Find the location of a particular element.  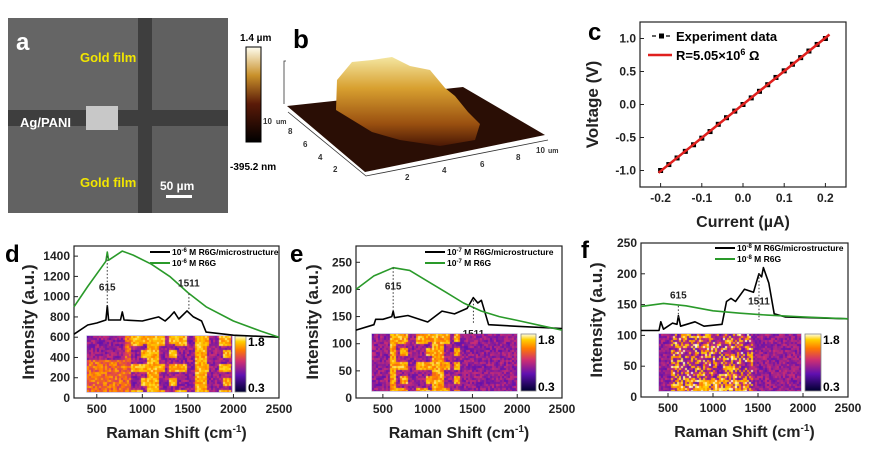

panel-a-sem-image: a Gold film Gold film Ag/PANI 50 µm is located at coordinates (118, 115).